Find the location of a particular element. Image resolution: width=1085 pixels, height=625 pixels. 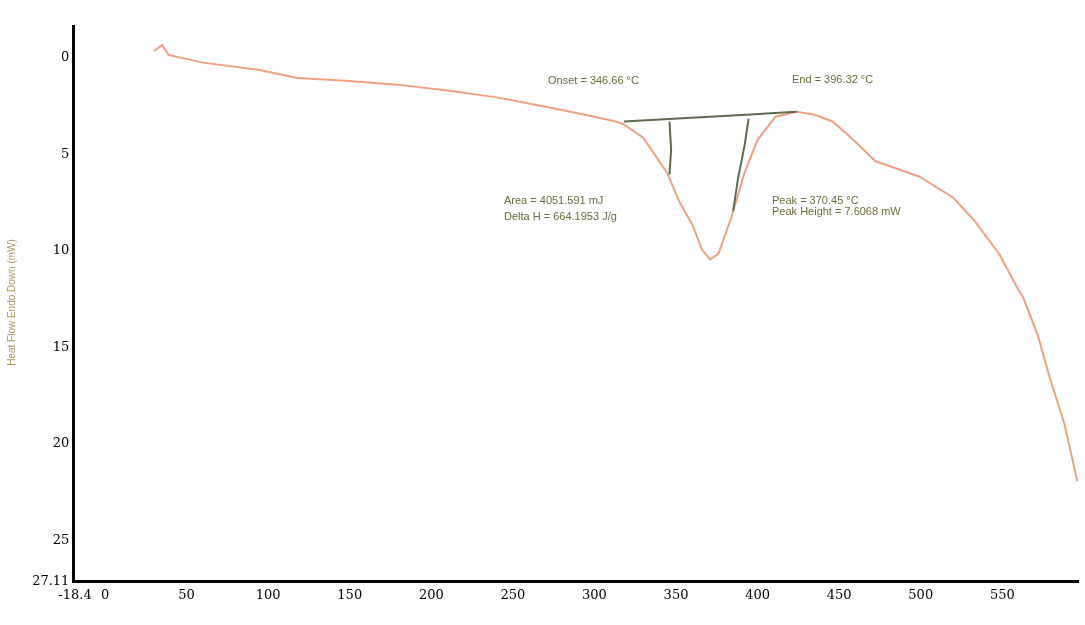

x-tick-label: 550 is located at coordinates (1002, 594).